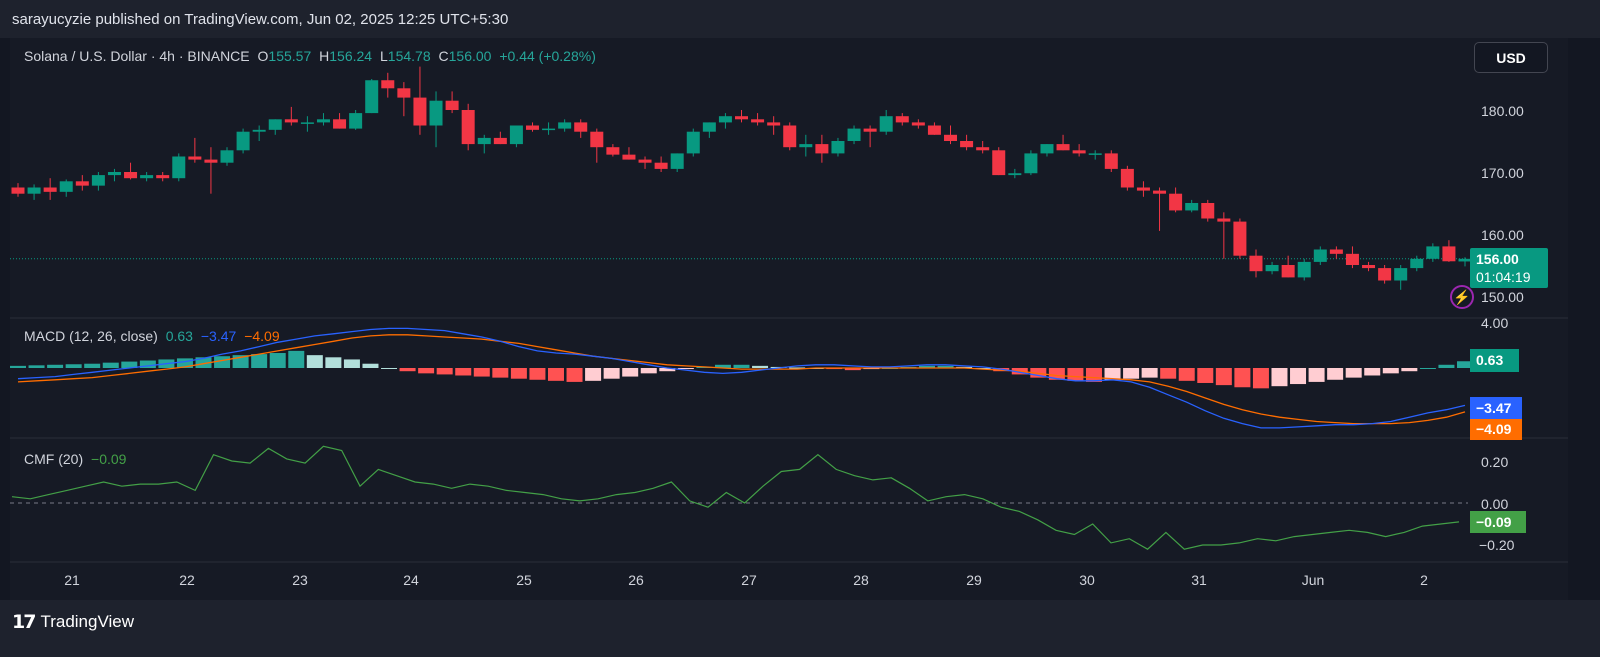  I want to click on open-label: O, so click(263, 56).